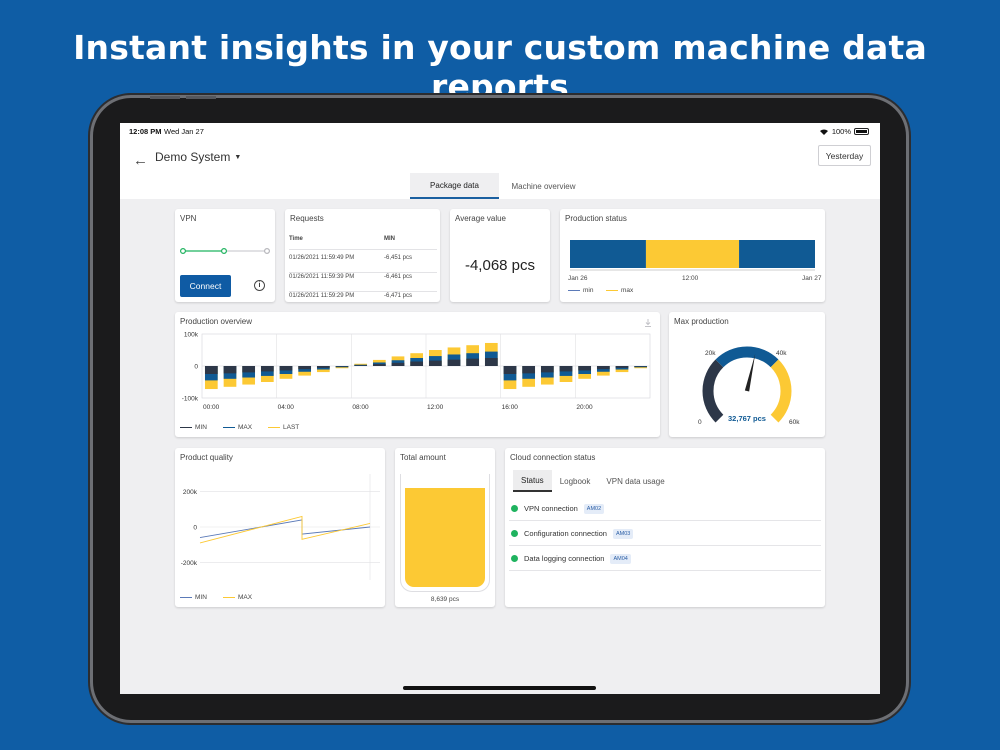  I want to click on production-status-bar, so click(692, 255).